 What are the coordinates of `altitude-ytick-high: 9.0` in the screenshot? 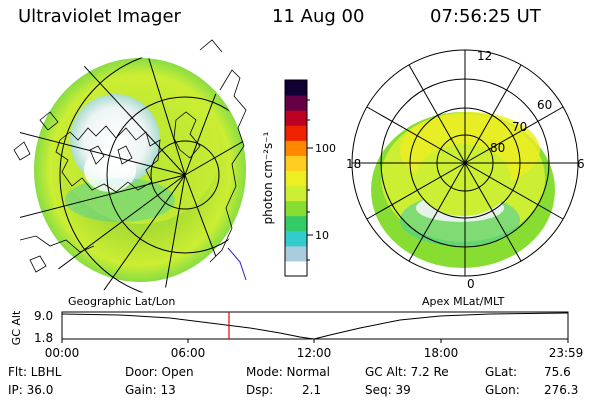 It's located at (43, 316).